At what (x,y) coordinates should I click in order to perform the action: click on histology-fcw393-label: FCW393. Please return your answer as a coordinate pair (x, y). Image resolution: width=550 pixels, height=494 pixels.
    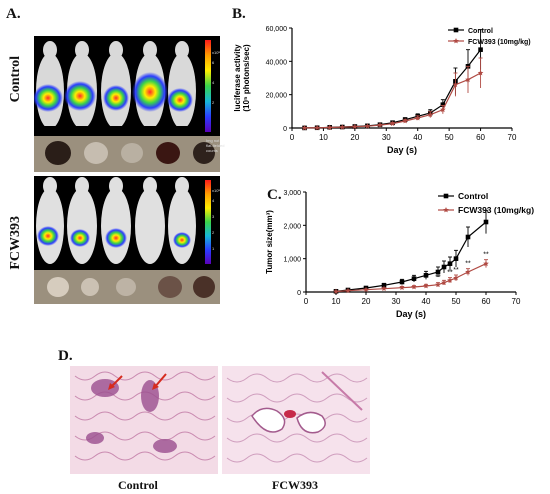
    Looking at the image, I should click on (295, 485).